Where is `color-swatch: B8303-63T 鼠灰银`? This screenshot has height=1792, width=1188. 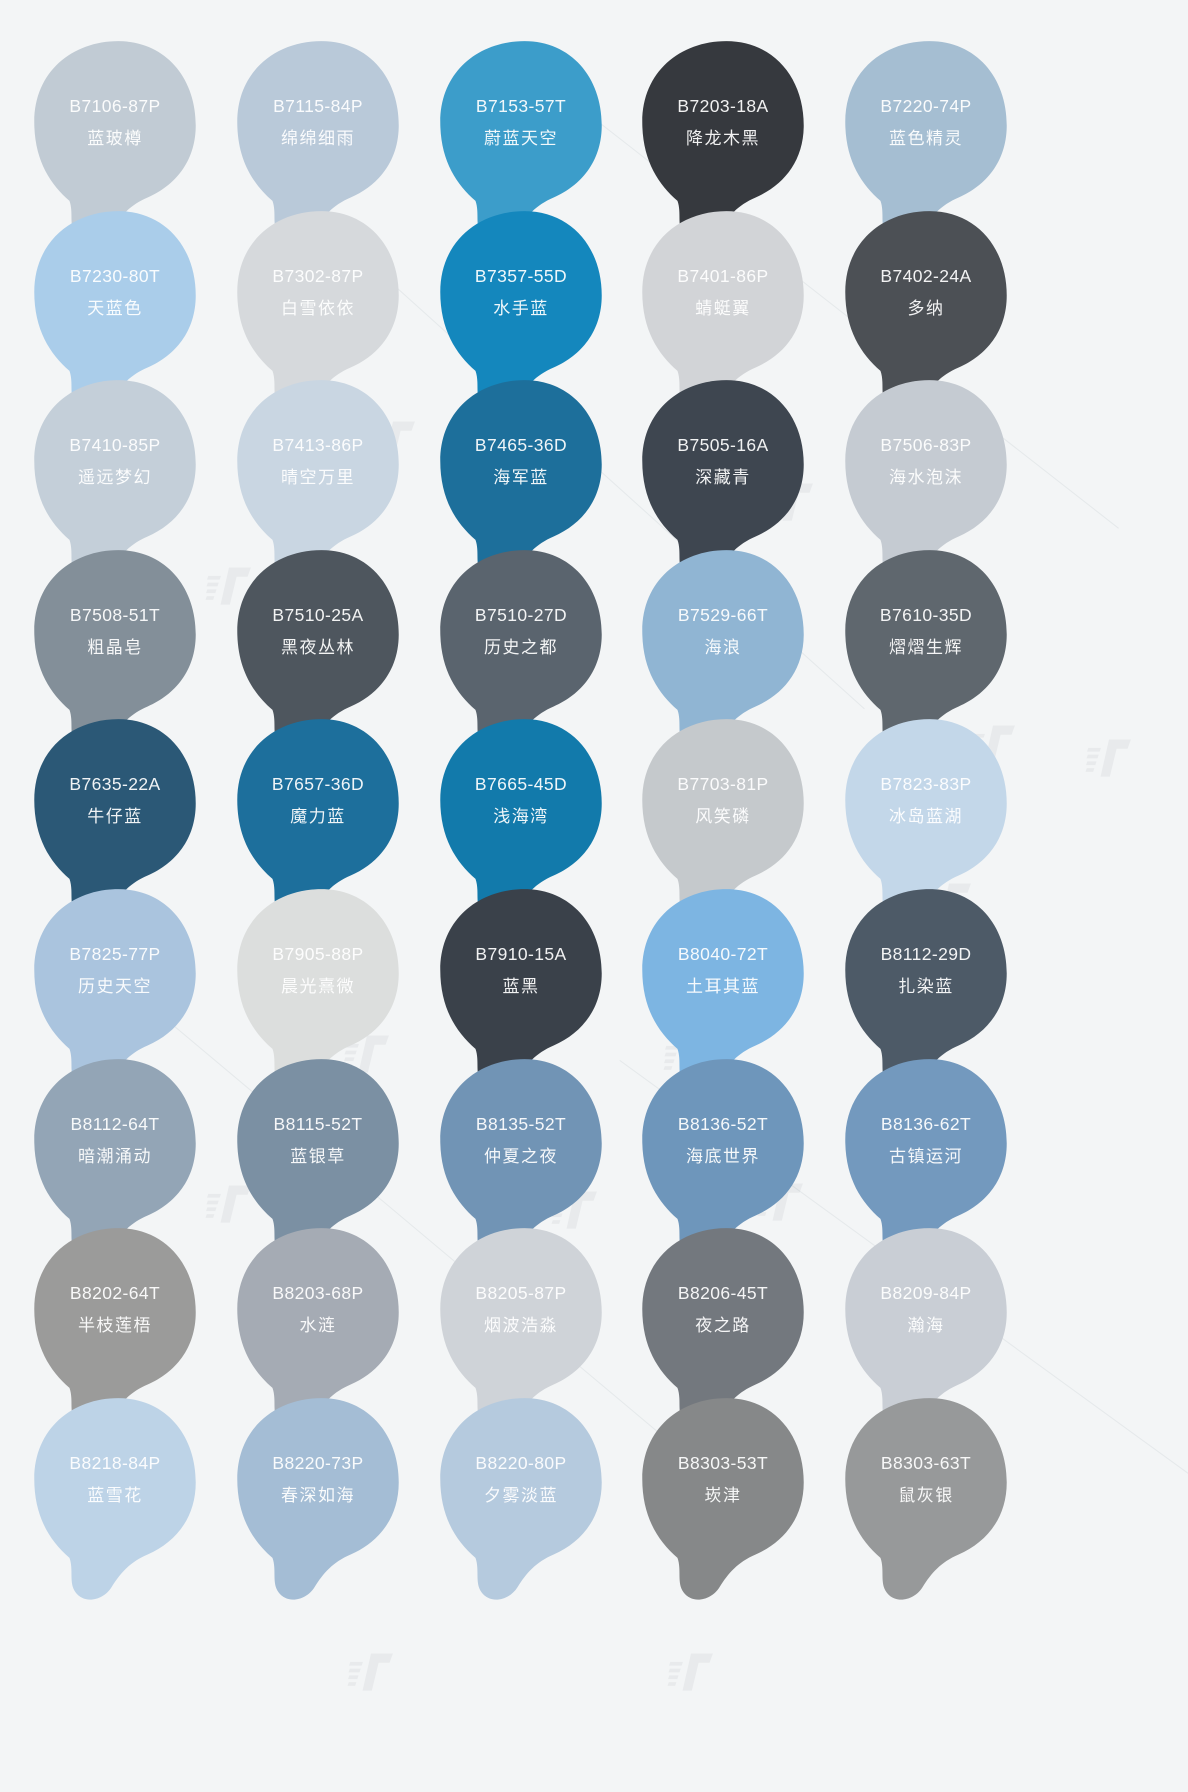
color-swatch: B8303-63T 鼠灰银 is located at coordinates (926, 1500).